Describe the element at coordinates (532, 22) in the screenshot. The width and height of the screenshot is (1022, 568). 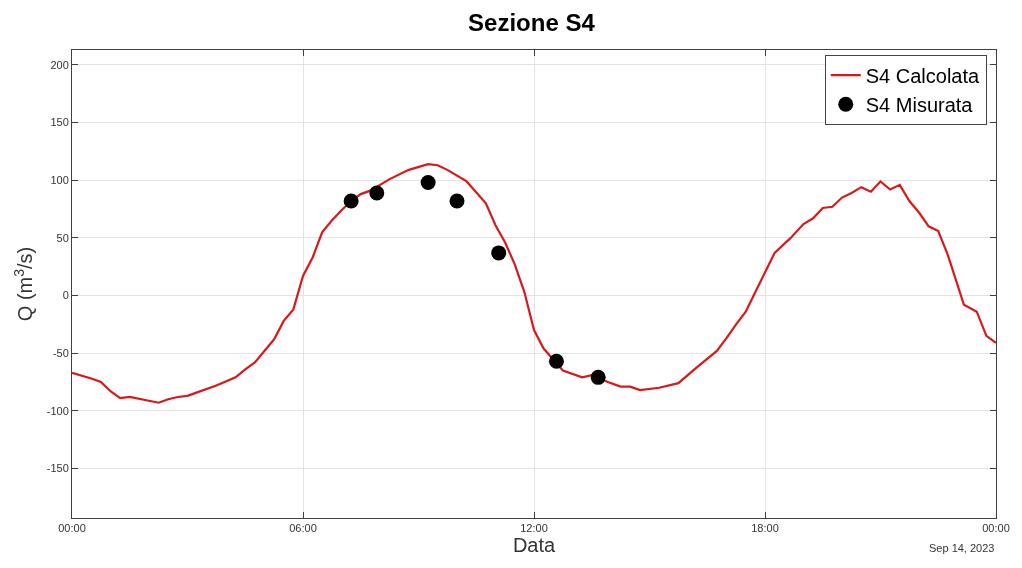
I see `chart-title: Sezione S4` at that location.